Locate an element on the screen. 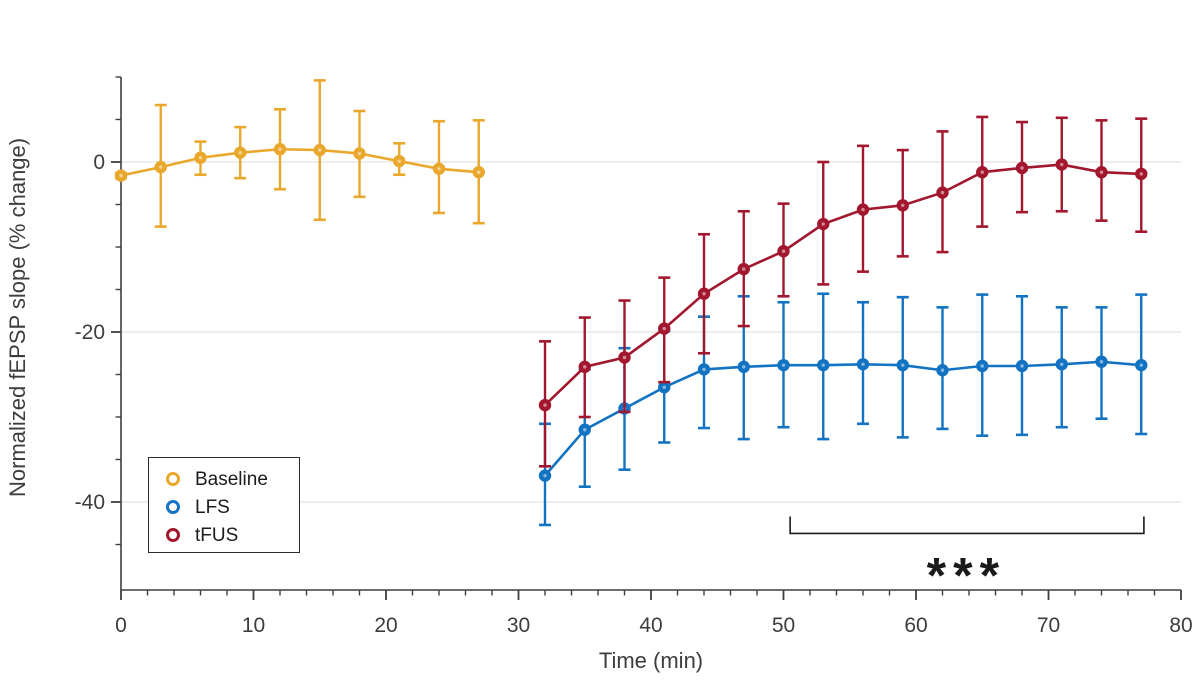 This screenshot has height=688, width=1200. y-tick-label: -40 is located at coordinates (90, 502).